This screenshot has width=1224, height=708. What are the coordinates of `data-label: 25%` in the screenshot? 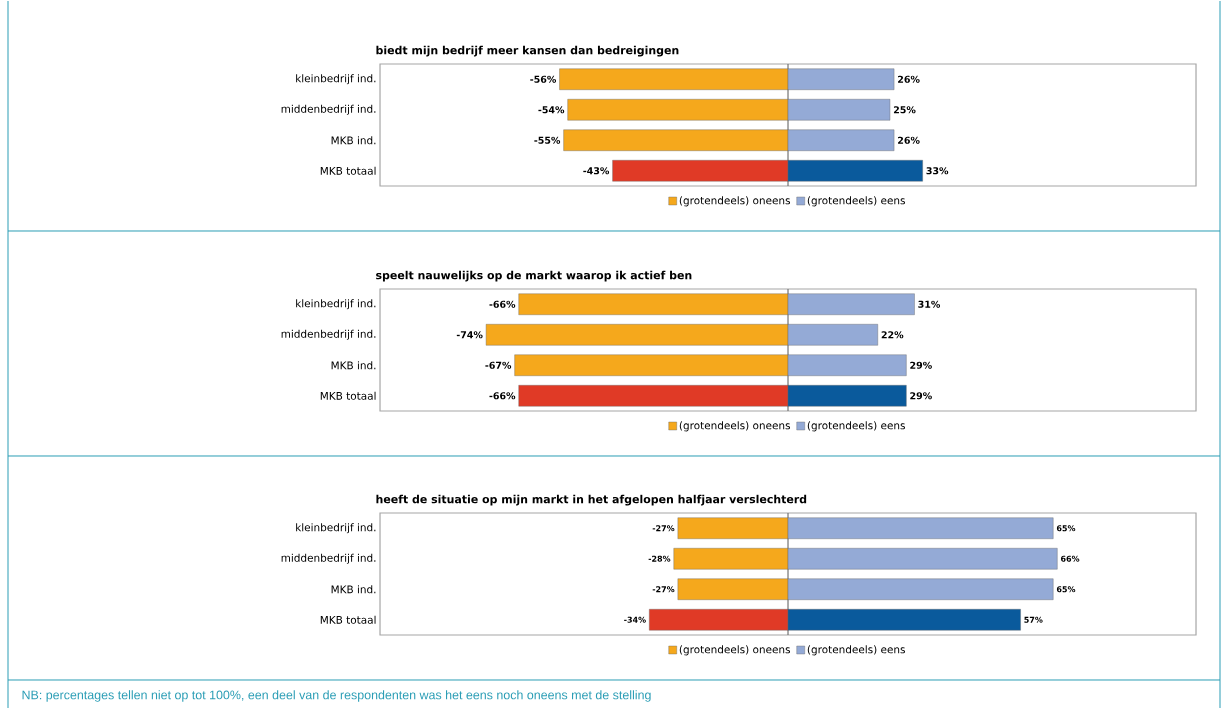 It's located at (904, 109).